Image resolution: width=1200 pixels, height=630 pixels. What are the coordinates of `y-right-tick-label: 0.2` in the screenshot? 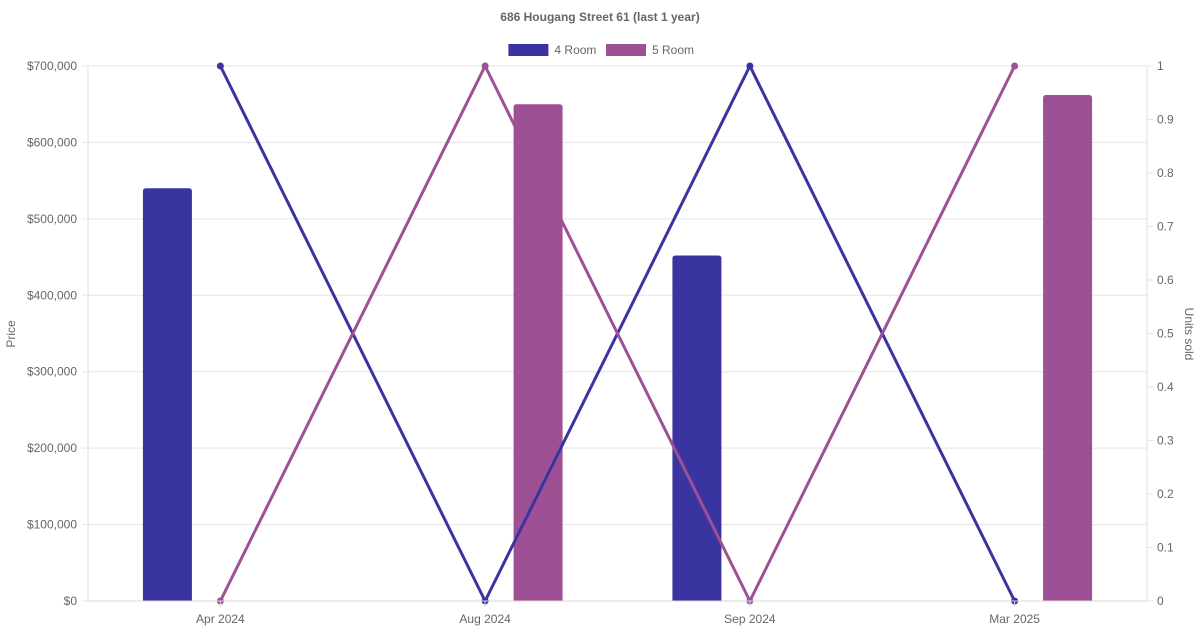 It's located at (1165, 494).